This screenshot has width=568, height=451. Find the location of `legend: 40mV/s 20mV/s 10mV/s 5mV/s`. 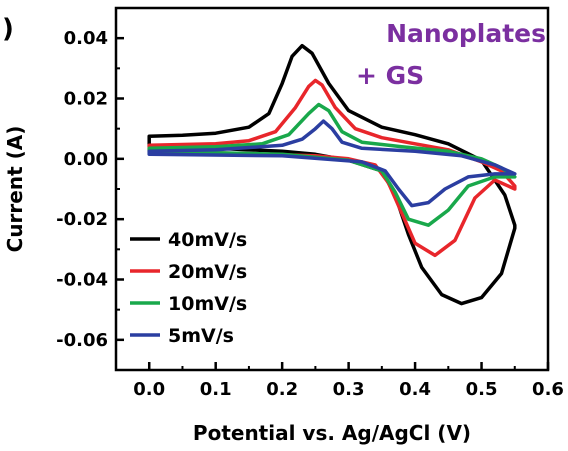

legend: 40mV/s 20mV/s 10mV/s 5mV/s is located at coordinates (188, 288).